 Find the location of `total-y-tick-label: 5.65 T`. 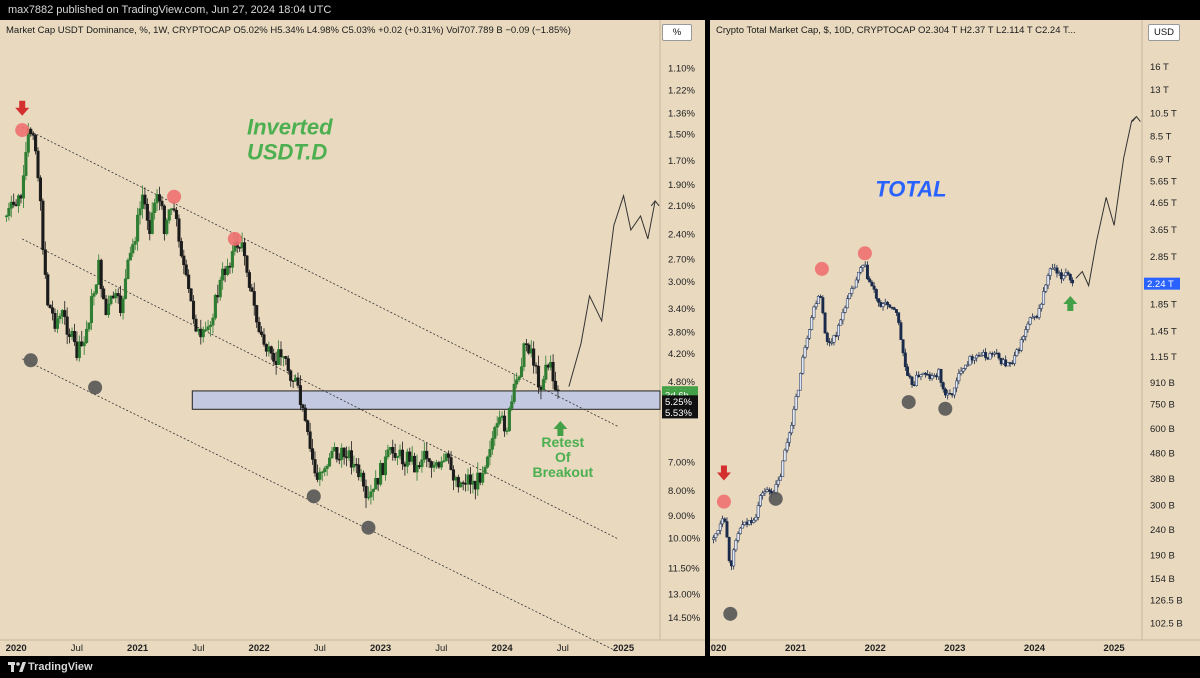

total-y-tick-label: 5.65 T is located at coordinates (1163, 182).